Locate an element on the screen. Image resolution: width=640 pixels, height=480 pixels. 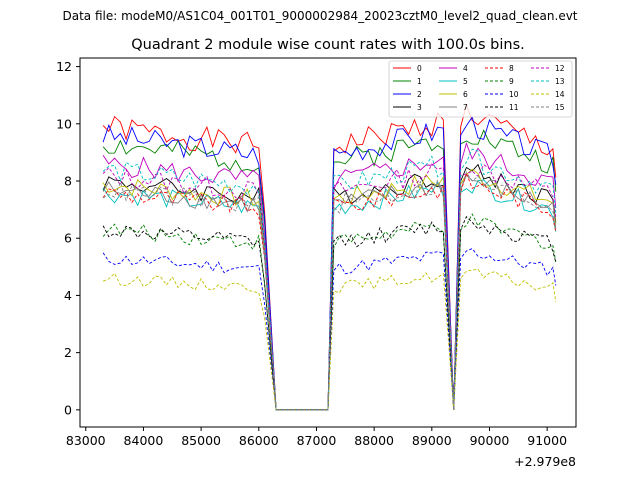
legend-label: 4 is located at coordinates (465, 68).